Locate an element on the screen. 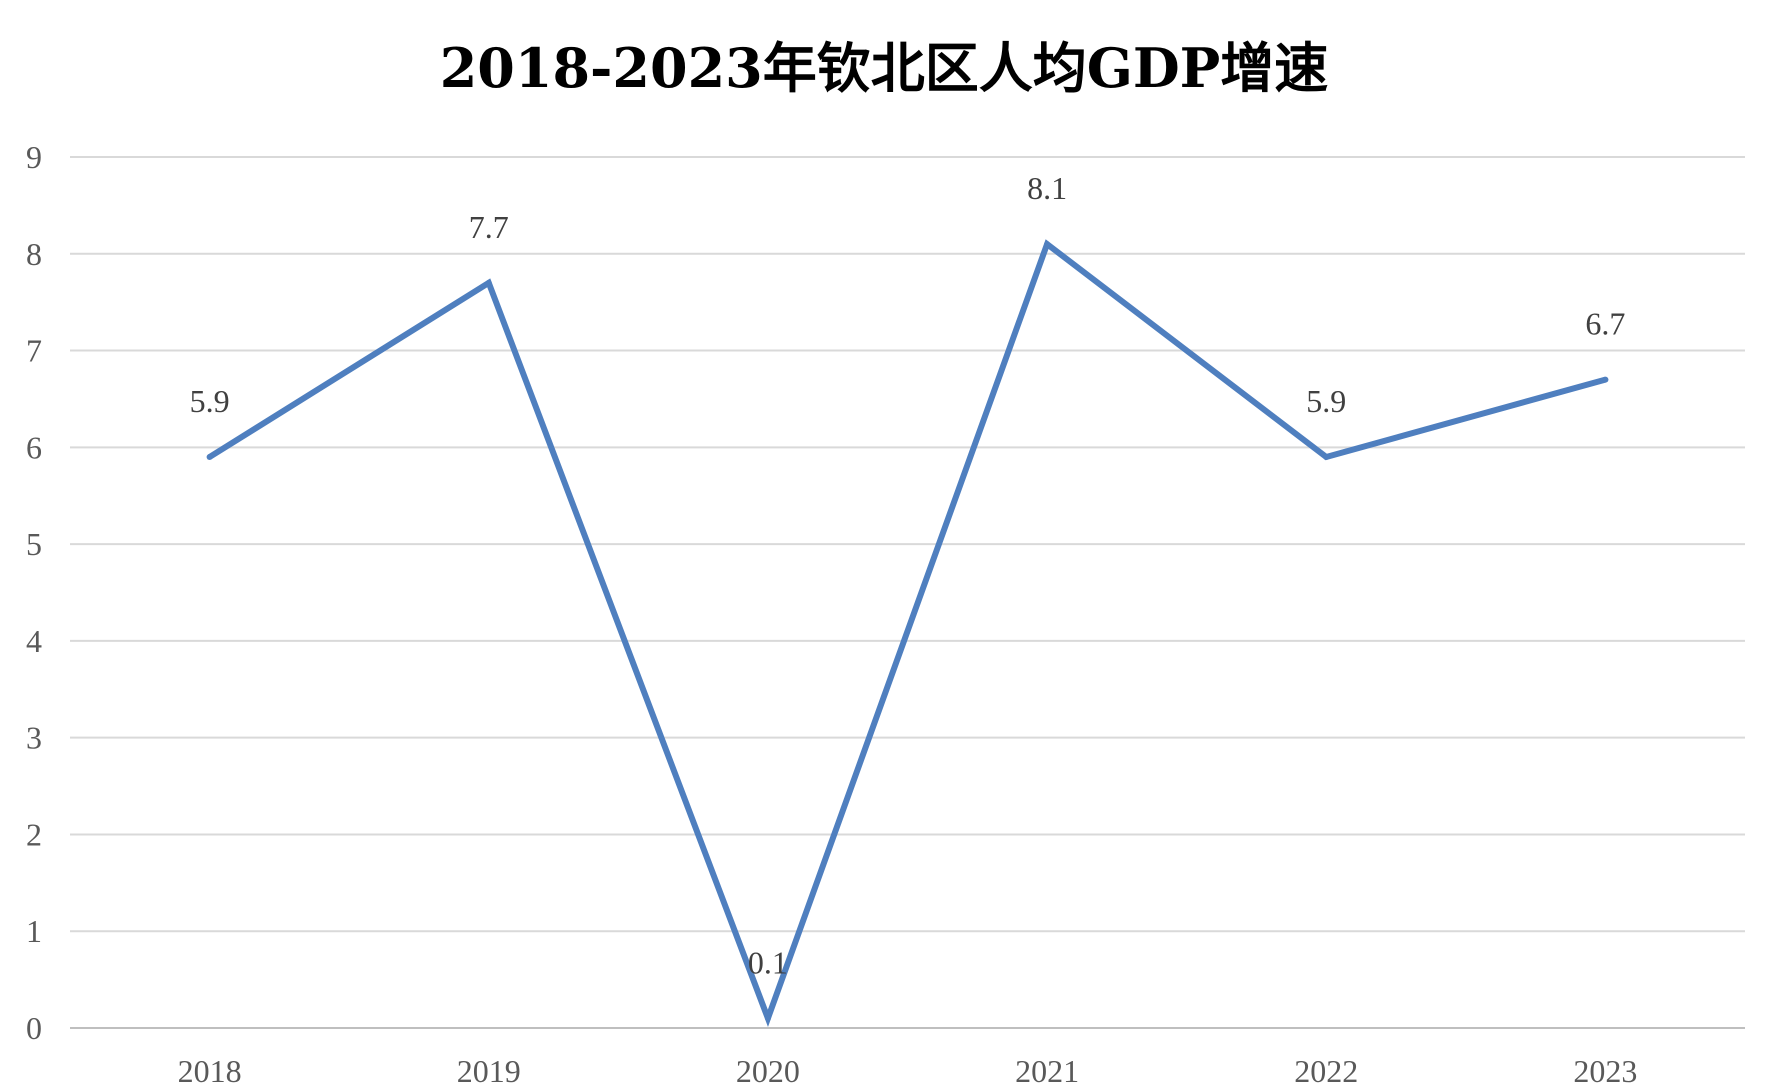  x-tick-label: 2020 is located at coordinates (768, 1071).